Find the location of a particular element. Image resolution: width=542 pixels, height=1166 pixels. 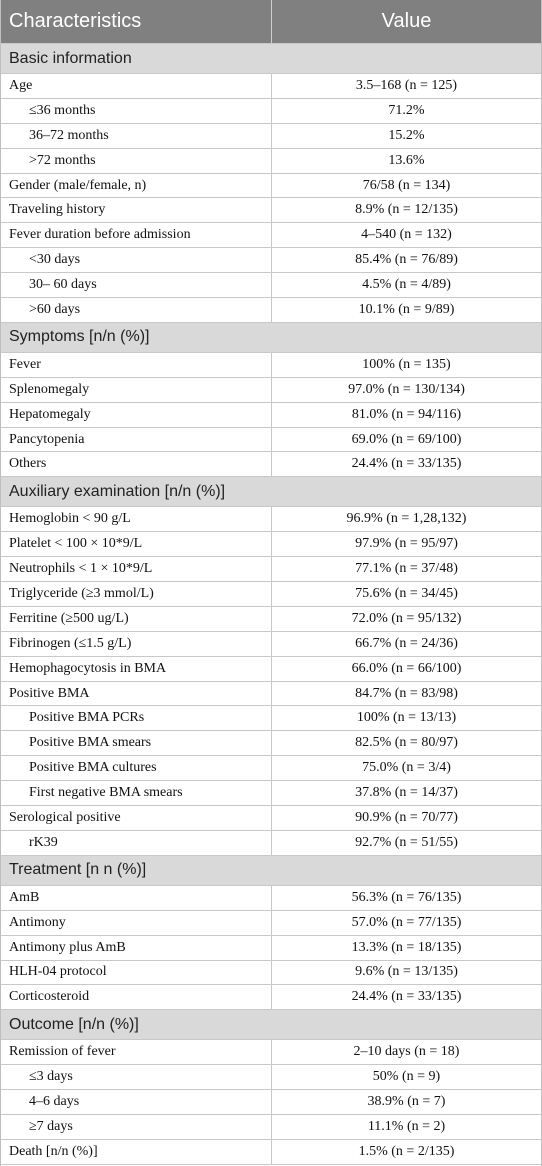

value-cell: 84.7% (n = 83/98) is located at coordinates (406, 693).